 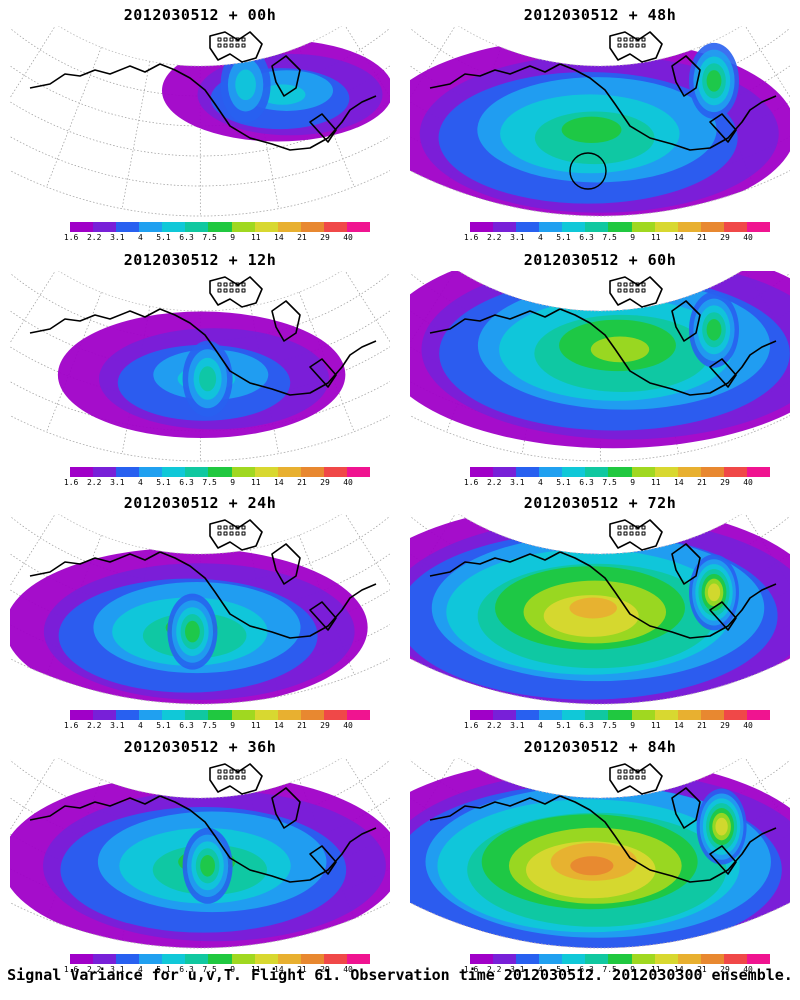 I want to click on colorbar-tick-label: 40, so click(x=348, y=237).